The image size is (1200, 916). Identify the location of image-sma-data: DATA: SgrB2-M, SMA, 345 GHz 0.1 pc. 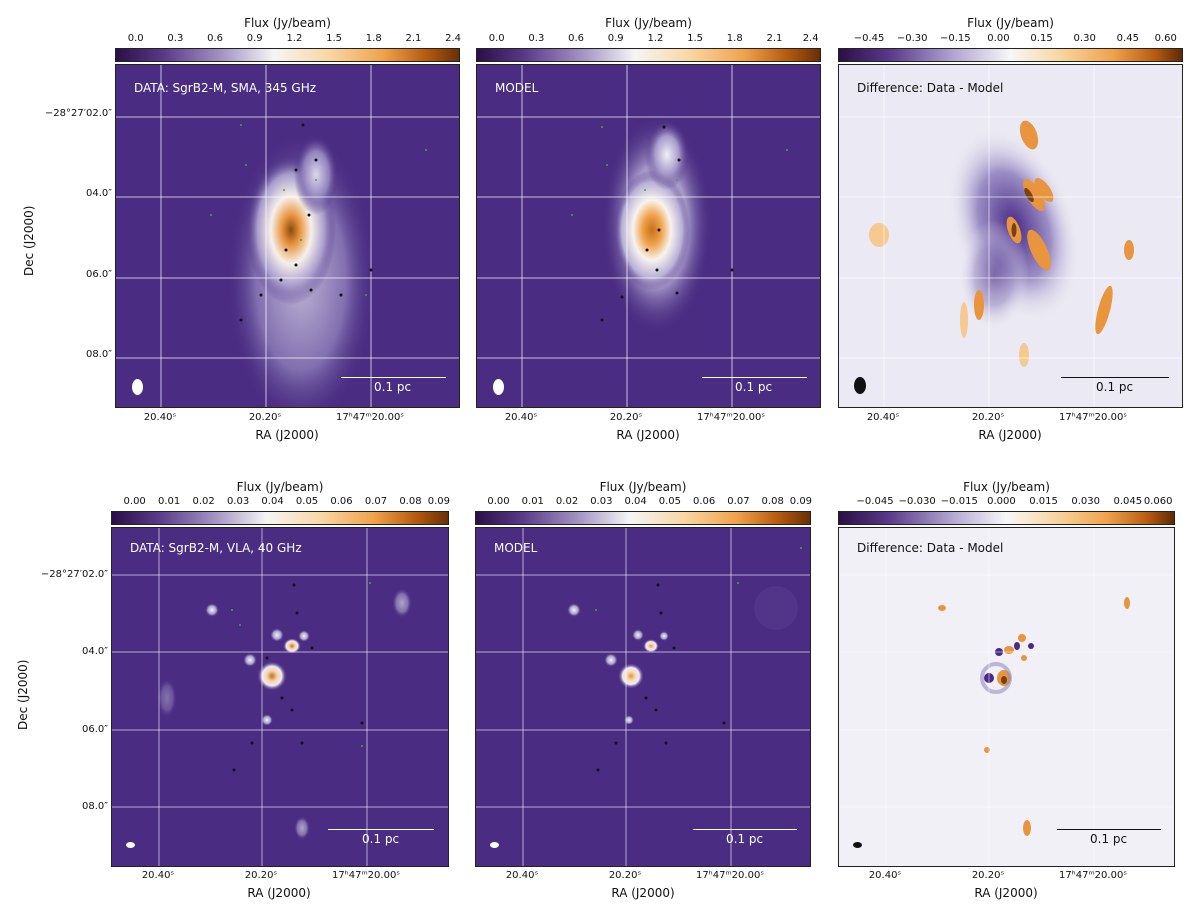
(287, 236).